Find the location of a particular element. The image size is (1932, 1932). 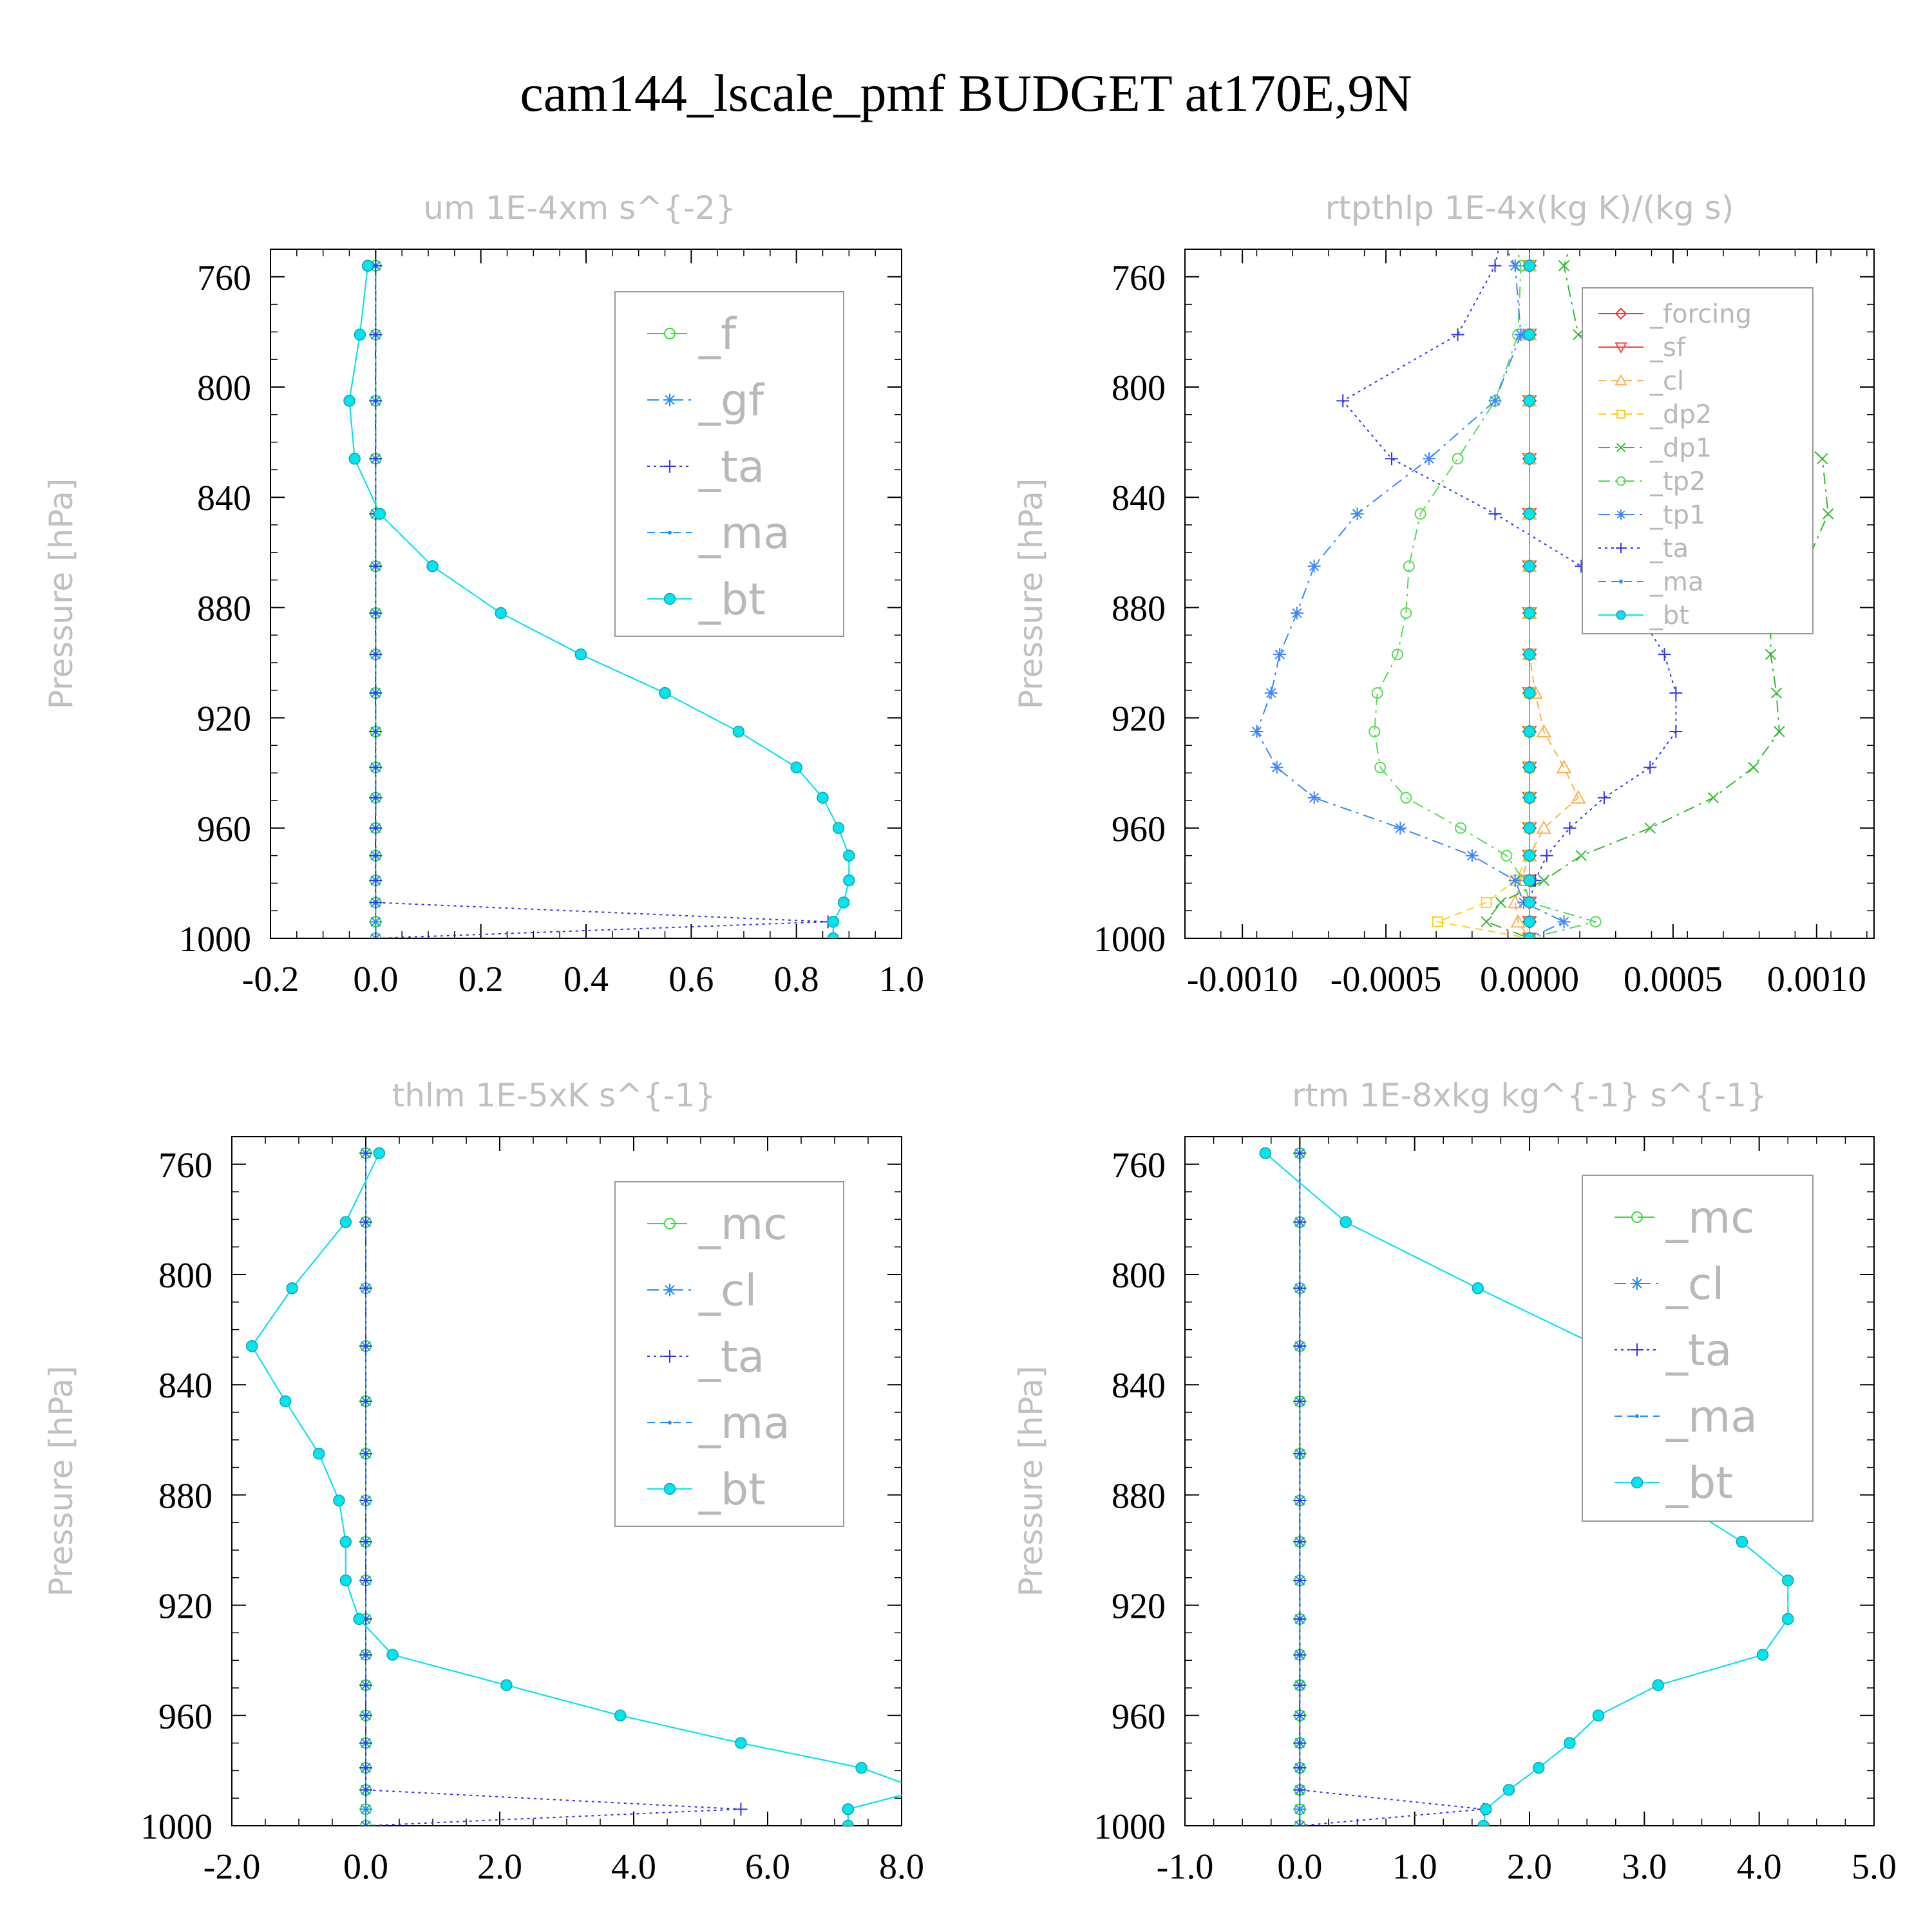

legend-item: _bt is located at coordinates (1674, 1483).